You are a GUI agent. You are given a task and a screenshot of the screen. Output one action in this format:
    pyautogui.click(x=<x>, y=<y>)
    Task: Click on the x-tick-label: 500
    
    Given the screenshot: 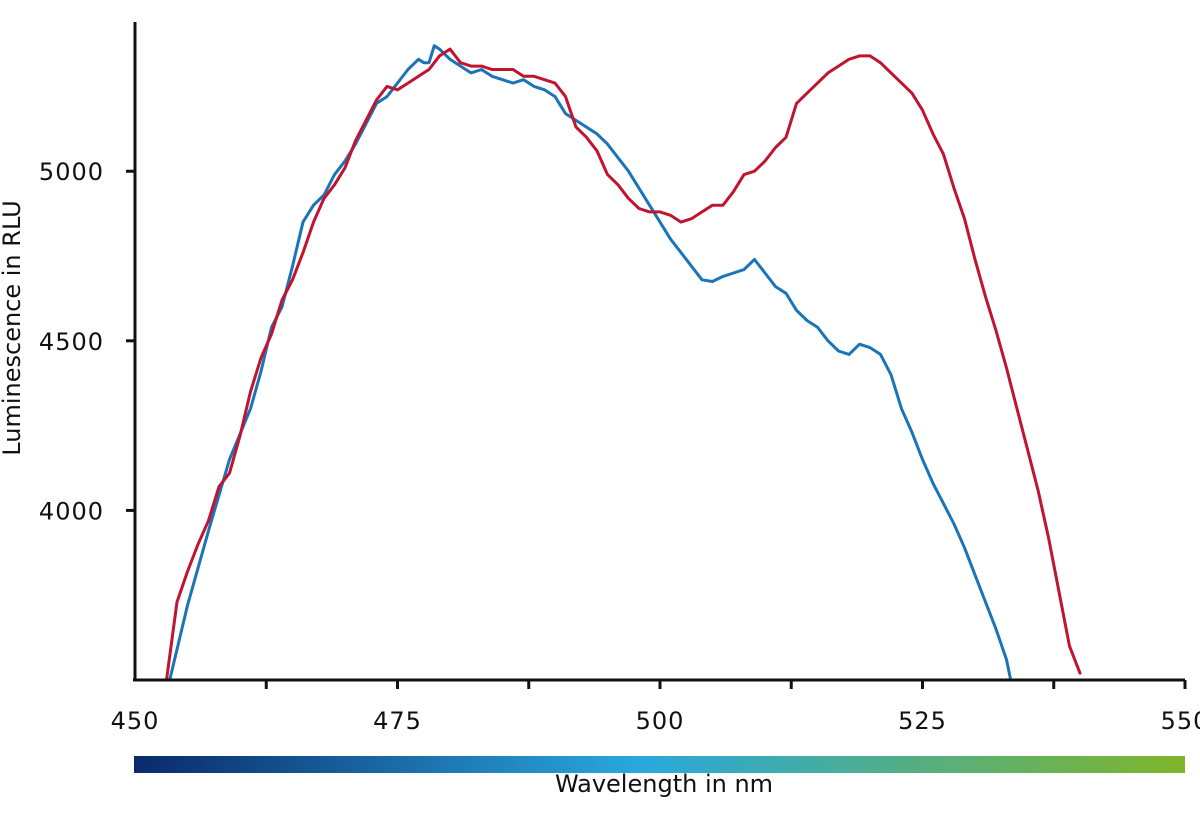 What is the action you would take?
    pyautogui.click(x=660, y=721)
    